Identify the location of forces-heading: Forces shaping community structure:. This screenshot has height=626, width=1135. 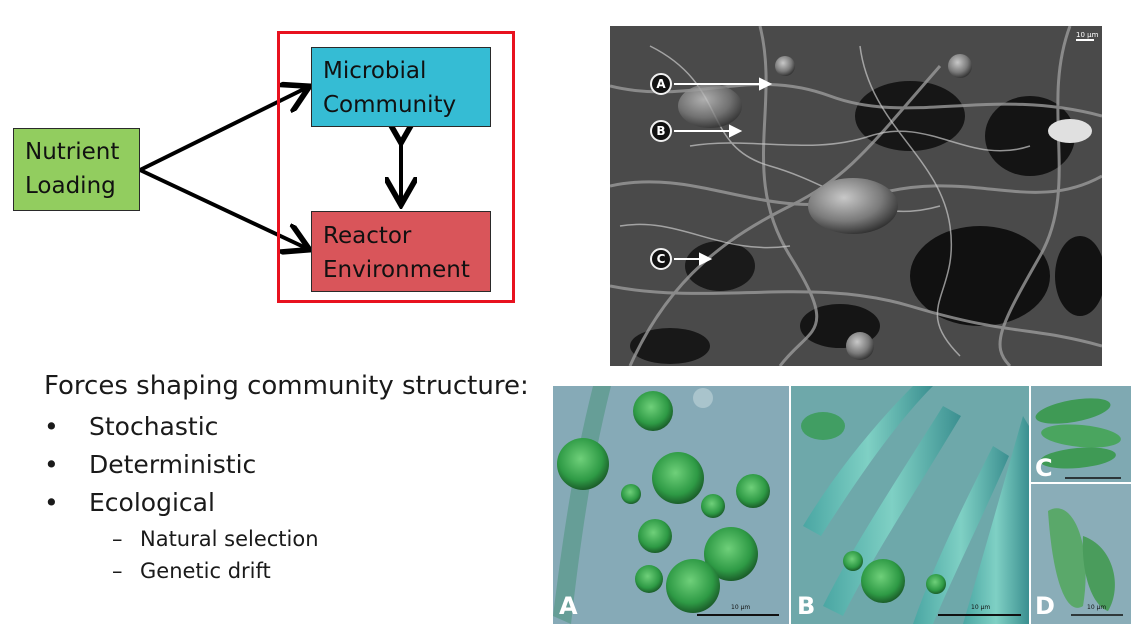
(286, 386).